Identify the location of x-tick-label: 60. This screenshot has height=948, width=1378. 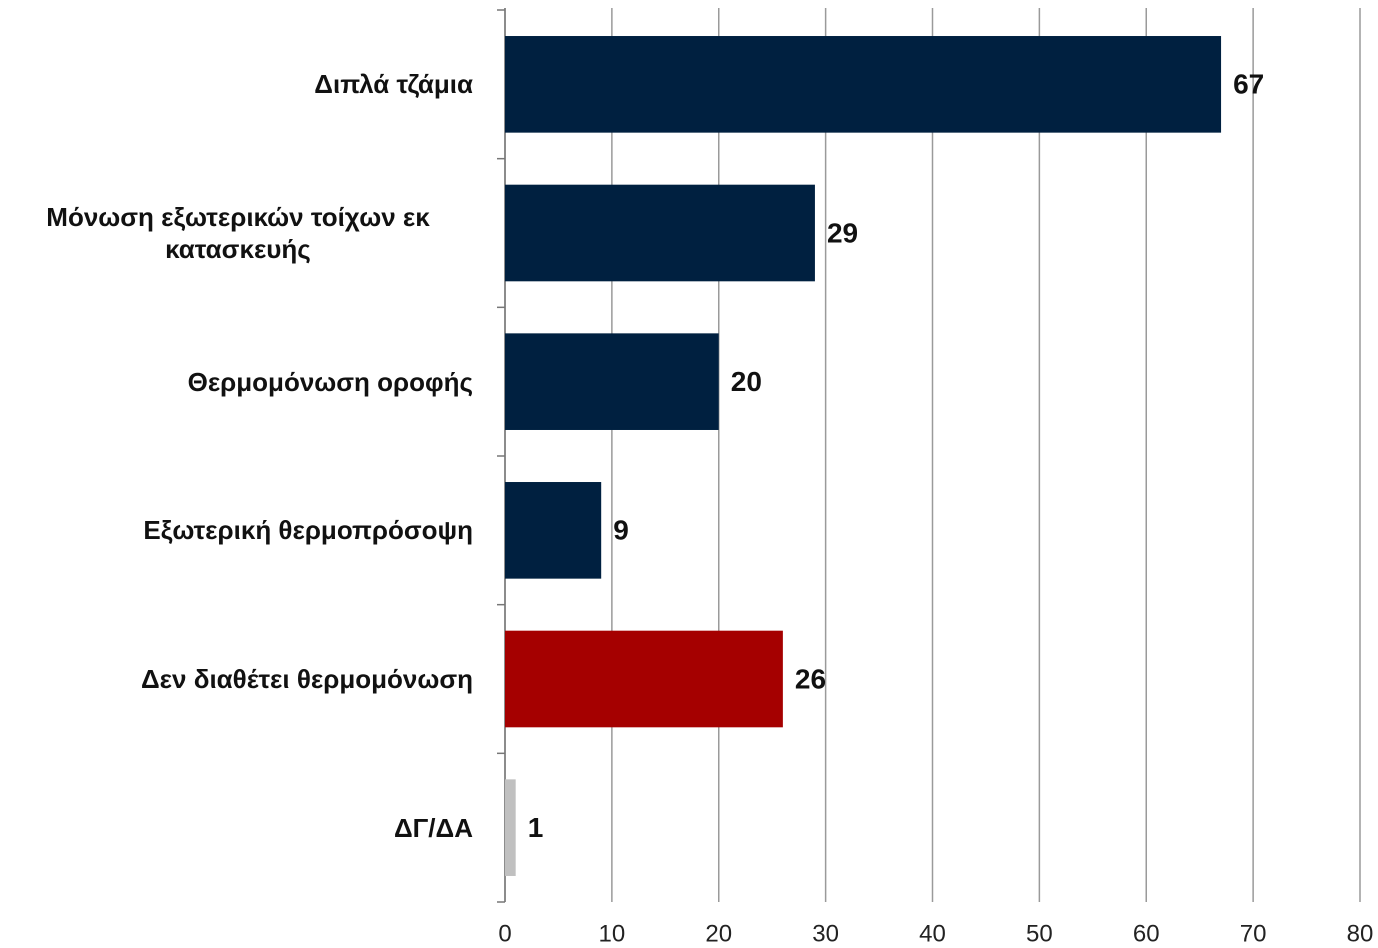
(1146, 933).